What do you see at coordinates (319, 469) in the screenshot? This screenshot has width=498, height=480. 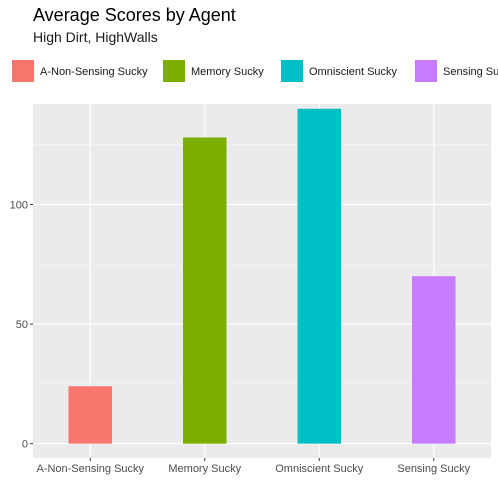 I see `x-tick-label: Omniscient Sucky` at bounding box center [319, 469].